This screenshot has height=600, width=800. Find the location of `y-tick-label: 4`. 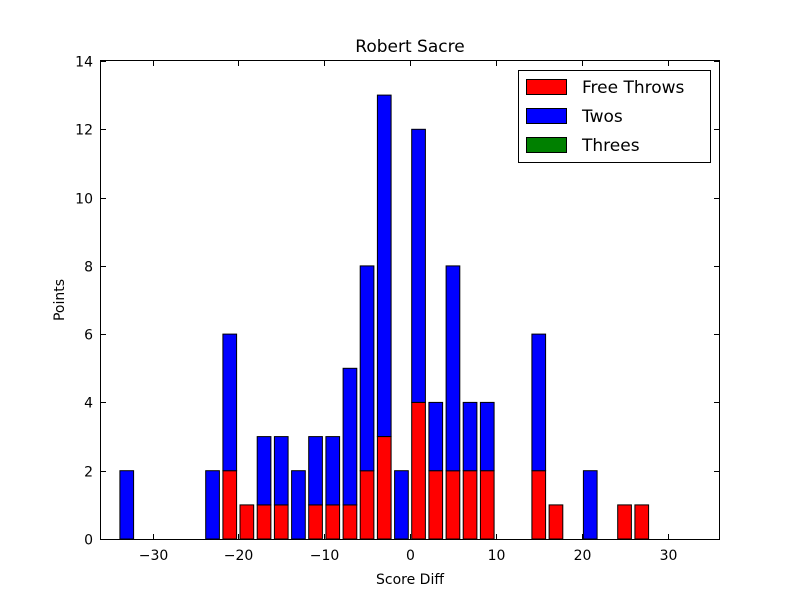

y-tick-label: 4 is located at coordinates (88, 404).